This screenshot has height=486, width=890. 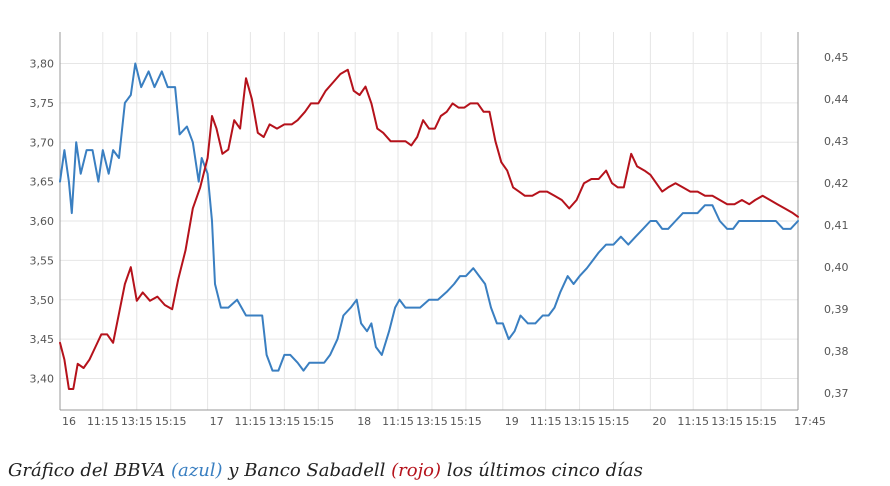 I want to click on caption-red-label: (rojo), so click(x=416, y=470).